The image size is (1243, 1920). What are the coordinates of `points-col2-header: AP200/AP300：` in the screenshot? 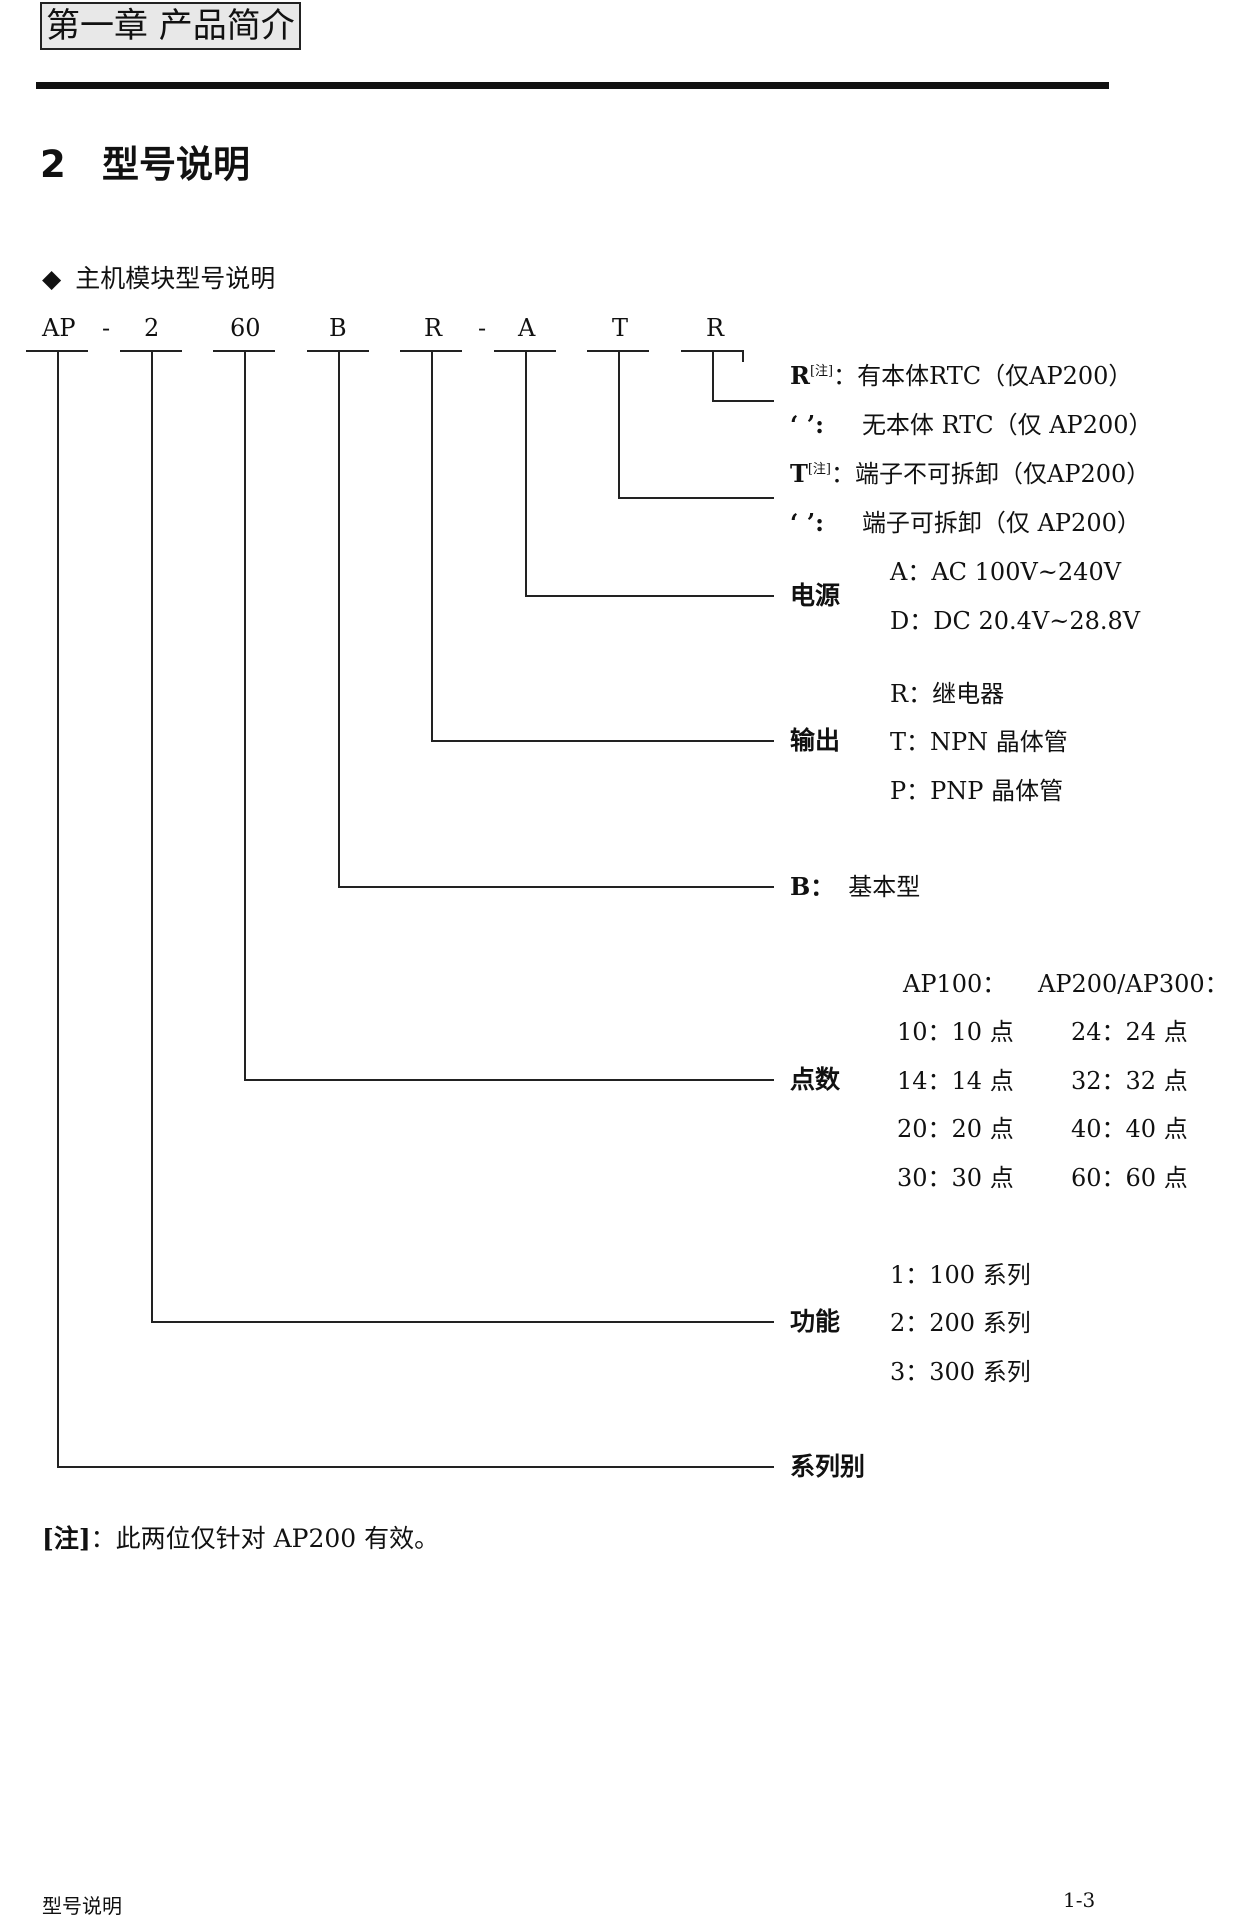 It's located at (1133, 984).